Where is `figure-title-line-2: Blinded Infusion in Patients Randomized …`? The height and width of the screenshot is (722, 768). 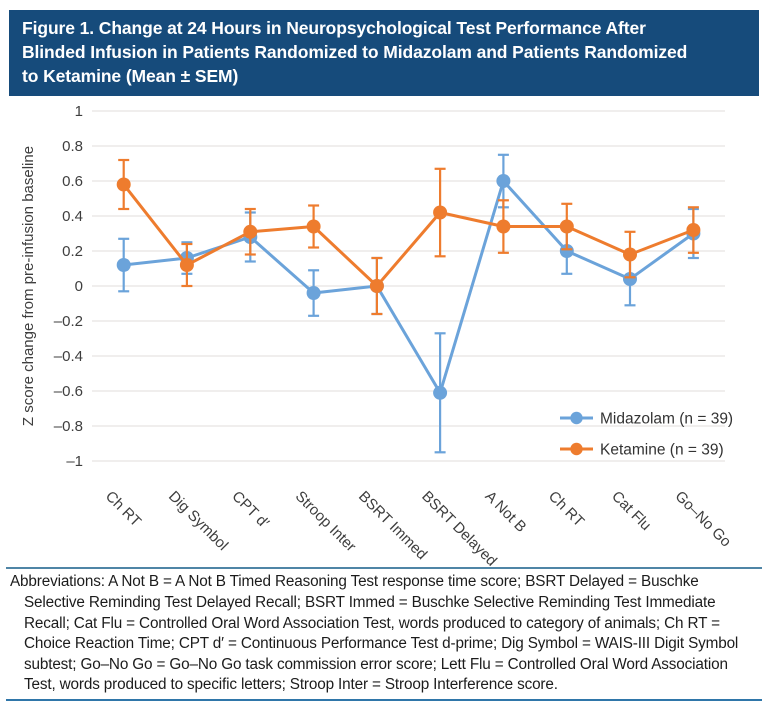 figure-title-line-2: Blinded Infusion in Patients Randomized … is located at coordinates (355, 51).